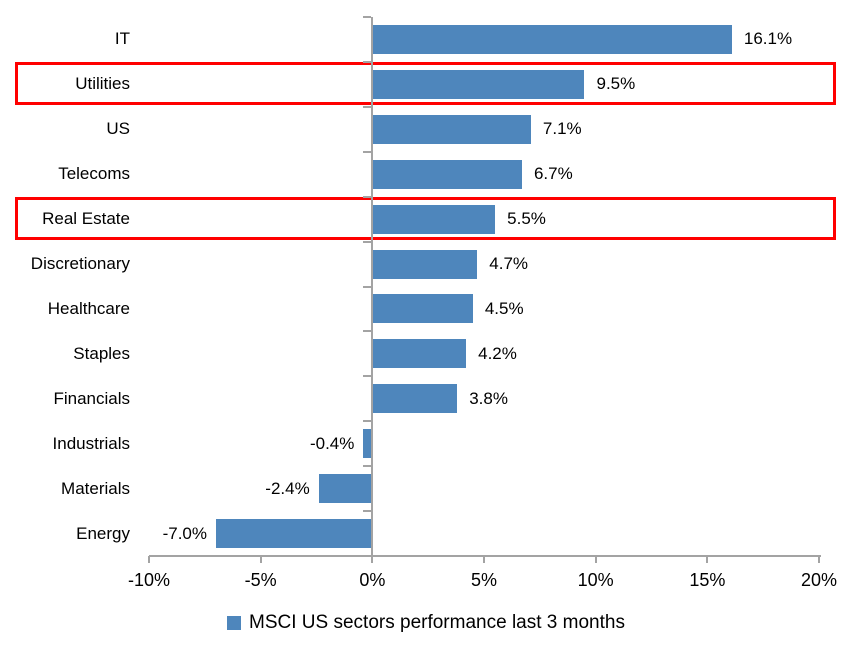  Describe the element at coordinates (526, 219) in the screenshot. I see `value-label: 5.5%` at that location.